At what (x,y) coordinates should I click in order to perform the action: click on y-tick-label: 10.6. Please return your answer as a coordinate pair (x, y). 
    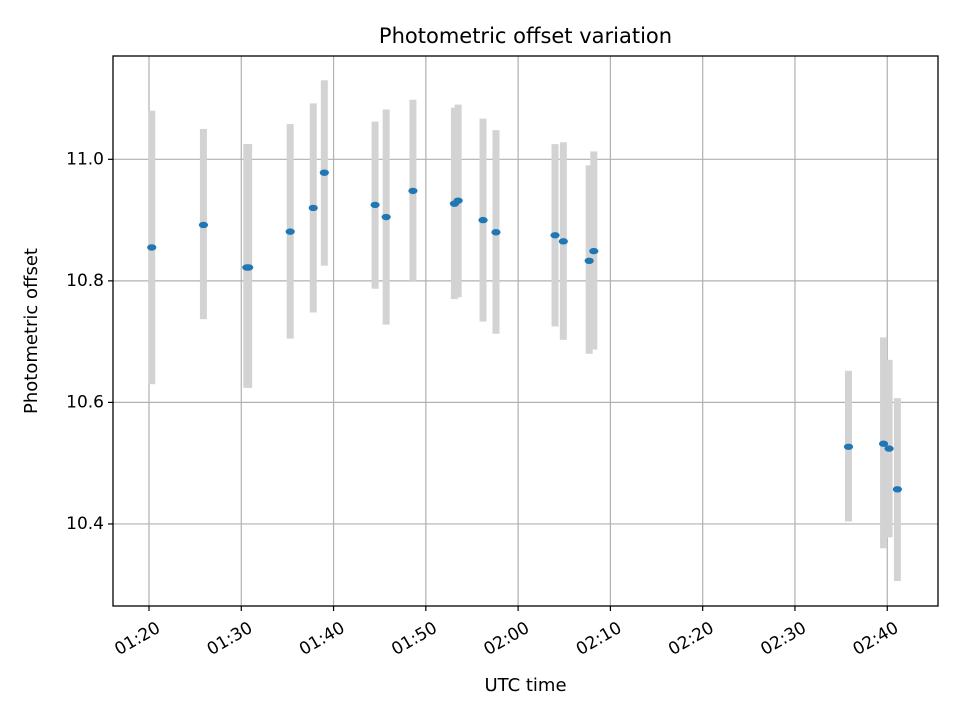
    Looking at the image, I should click on (85, 402).